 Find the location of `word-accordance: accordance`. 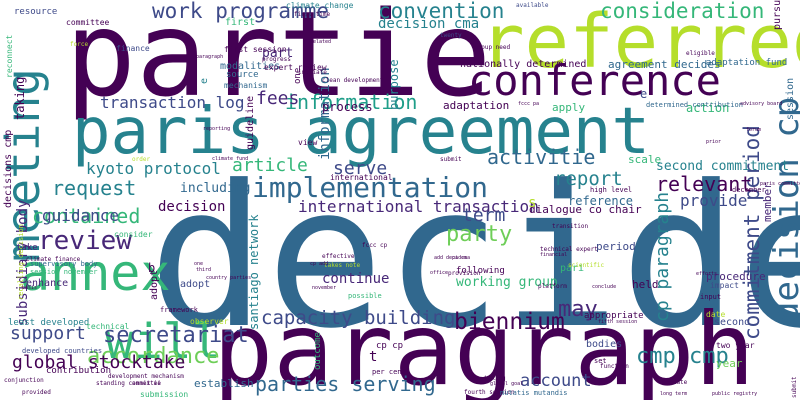

word-accordance: accordance is located at coordinates (153, 356).